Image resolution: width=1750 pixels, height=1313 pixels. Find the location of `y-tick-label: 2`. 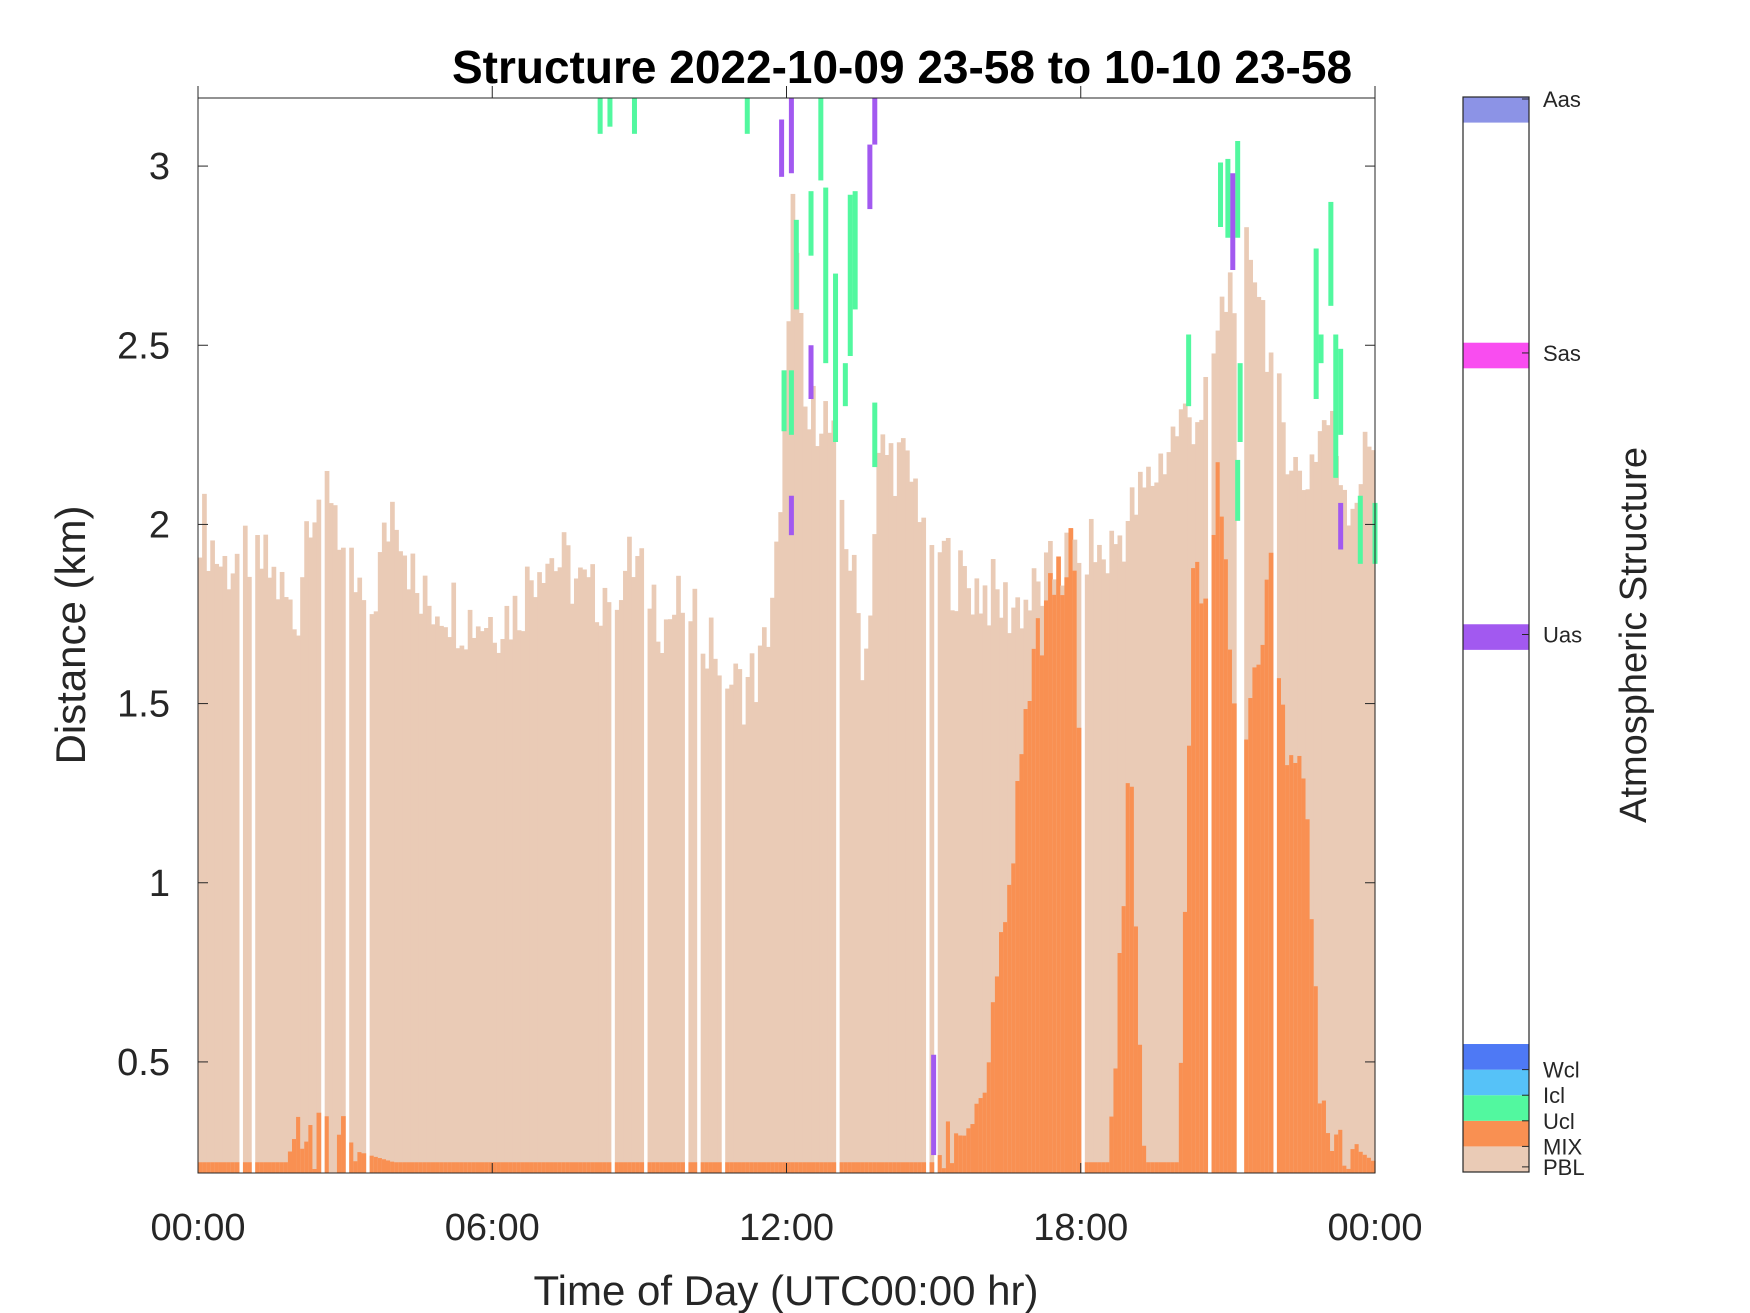

y-tick-label: 2 is located at coordinates (159, 525).